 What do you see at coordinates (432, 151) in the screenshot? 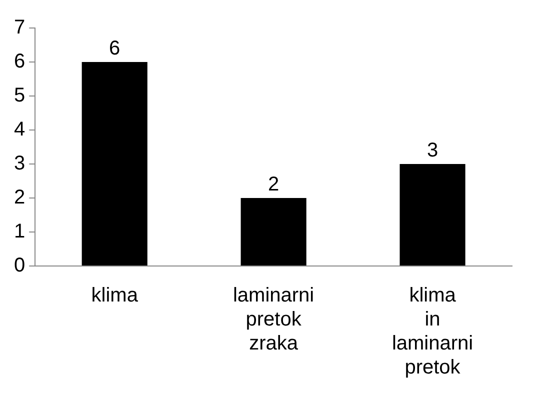
I see `data-label: 3` at bounding box center [432, 151].